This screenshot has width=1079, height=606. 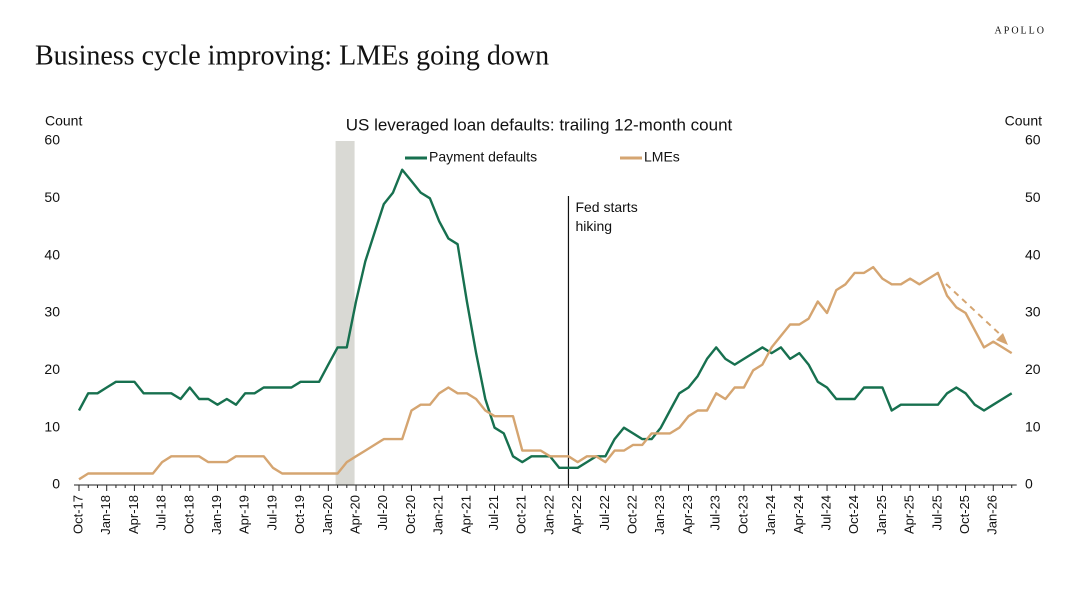 What do you see at coordinates (345, 313) in the screenshot?
I see `recession-band` at bounding box center [345, 313].